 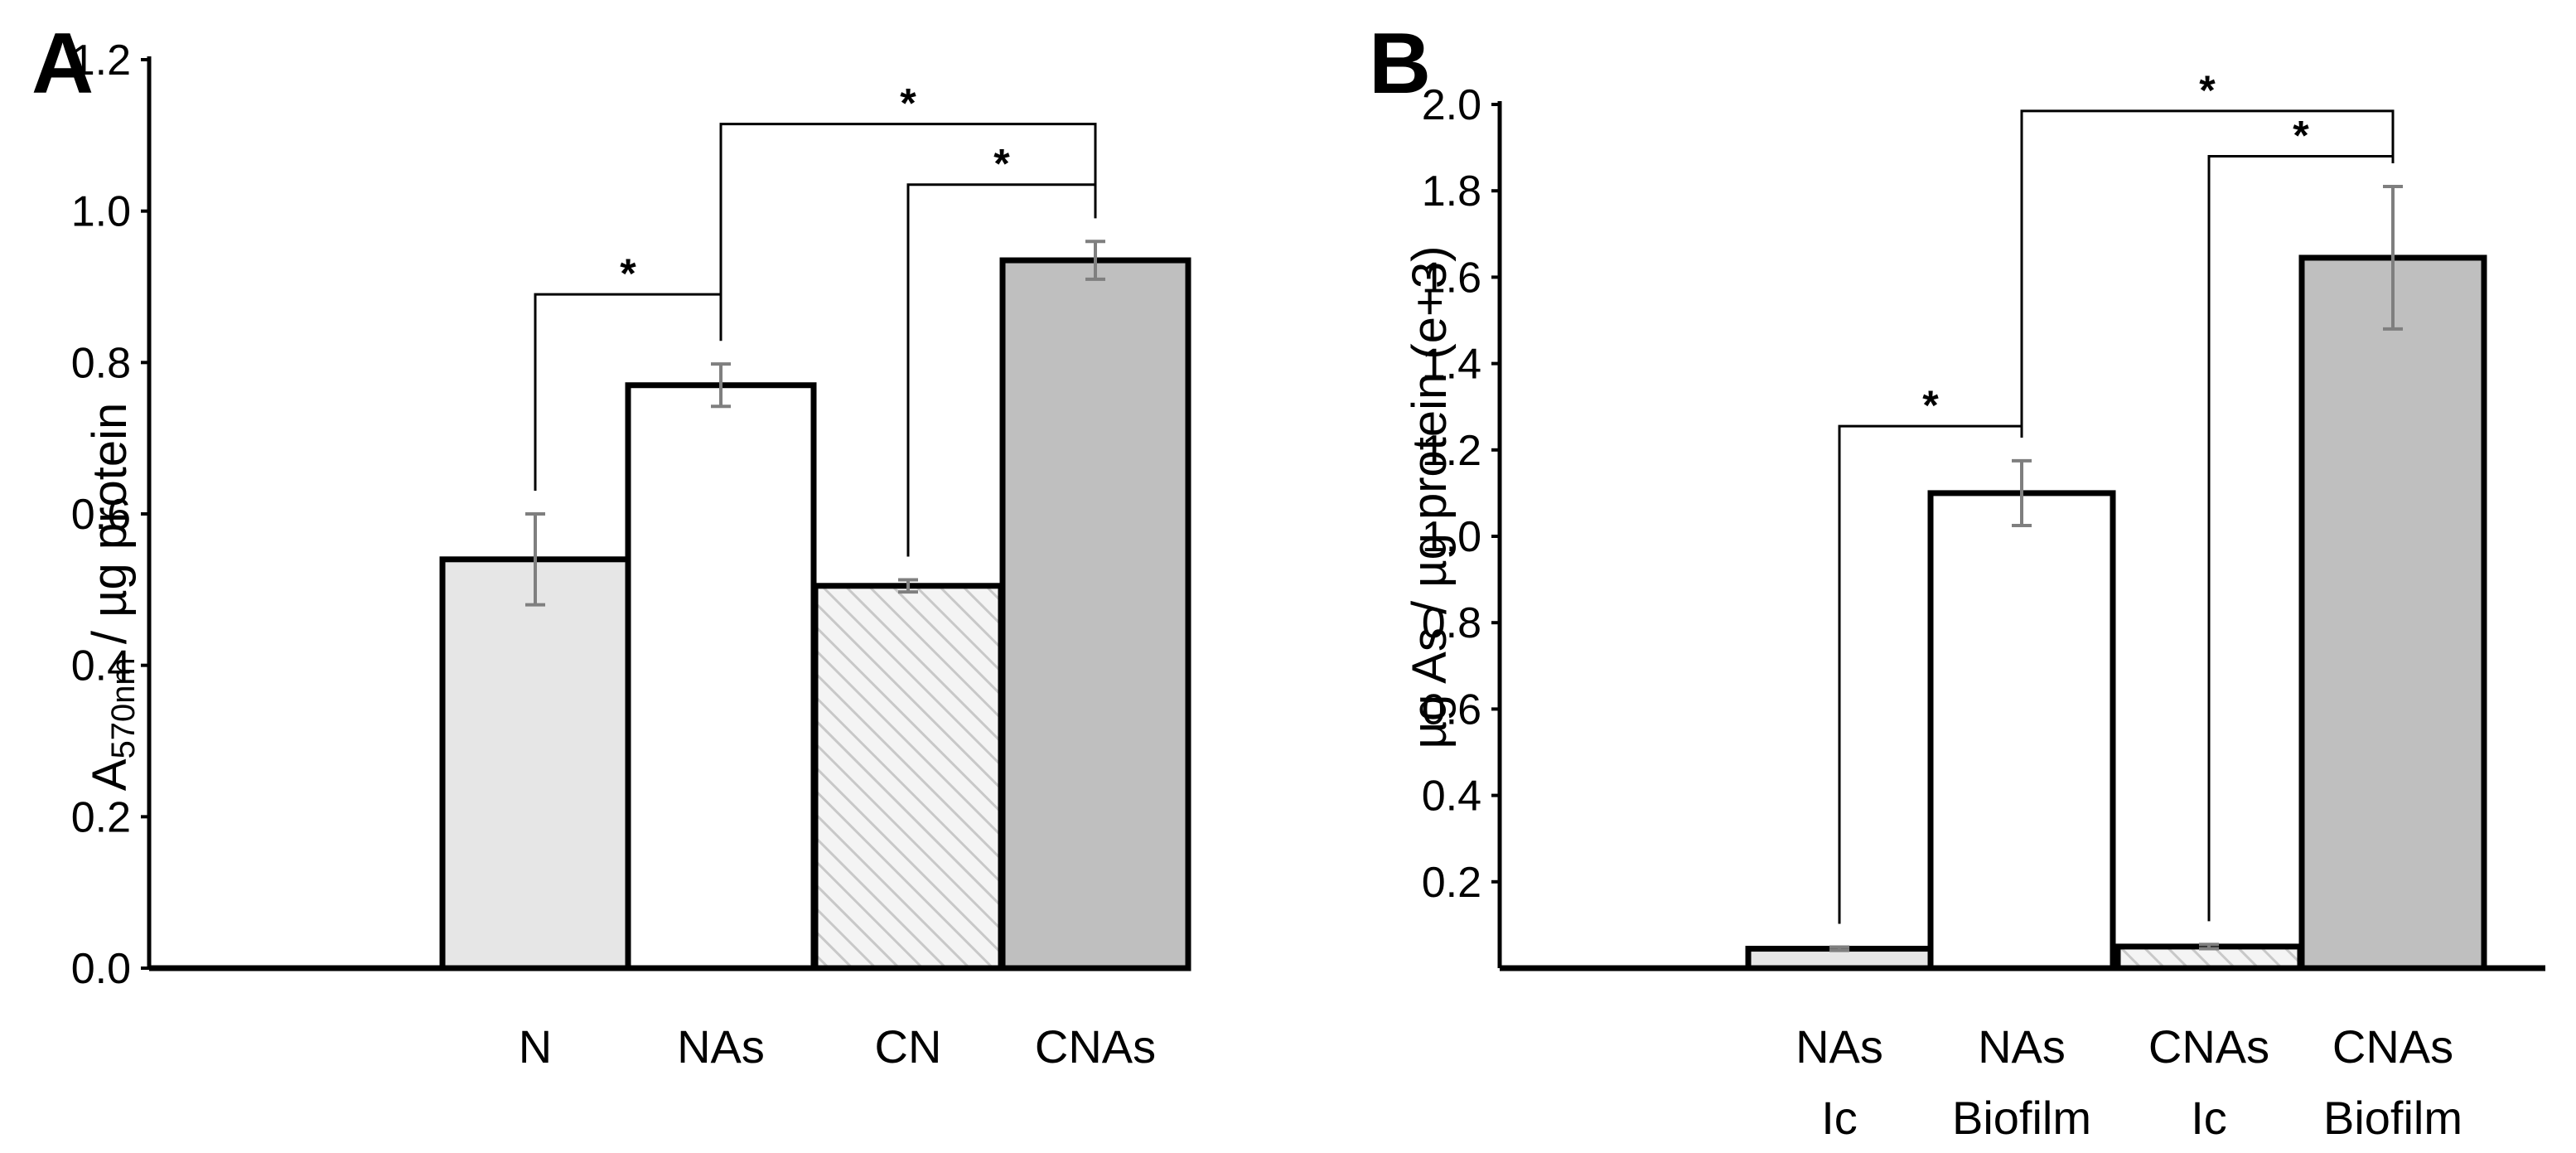 I want to click on panel-a-ylabel: A570nm / µg protein, so click(x=112, y=597).